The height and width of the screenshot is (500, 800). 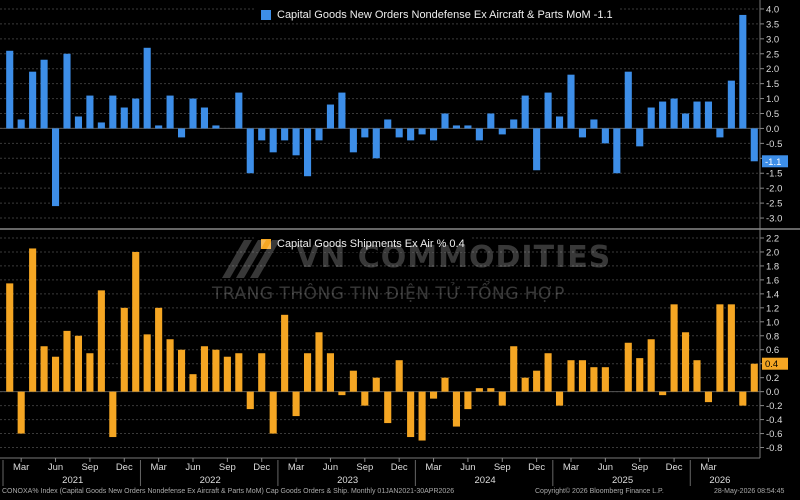 What do you see at coordinates (774, 174) in the screenshot?
I see `orders-ytick-label: -1.5` at bounding box center [774, 174].